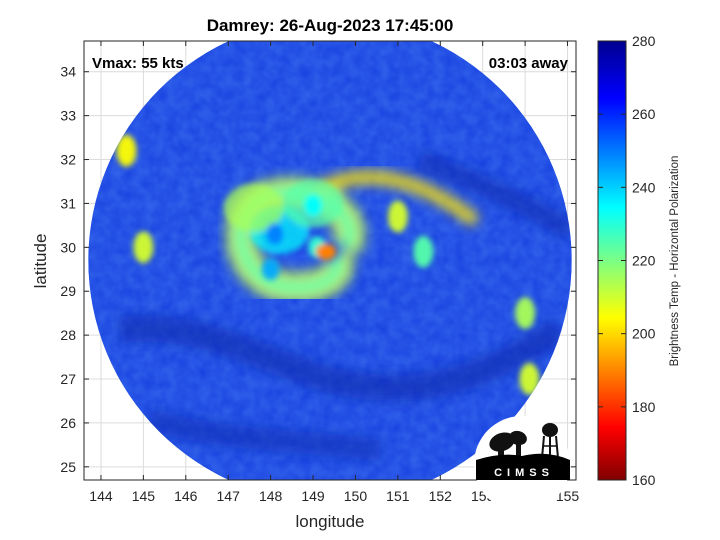 The image size is (720, 540). I want to click on chart-title: Damrey: 26-Aug-2023 17:45:00, so click(330, 25).